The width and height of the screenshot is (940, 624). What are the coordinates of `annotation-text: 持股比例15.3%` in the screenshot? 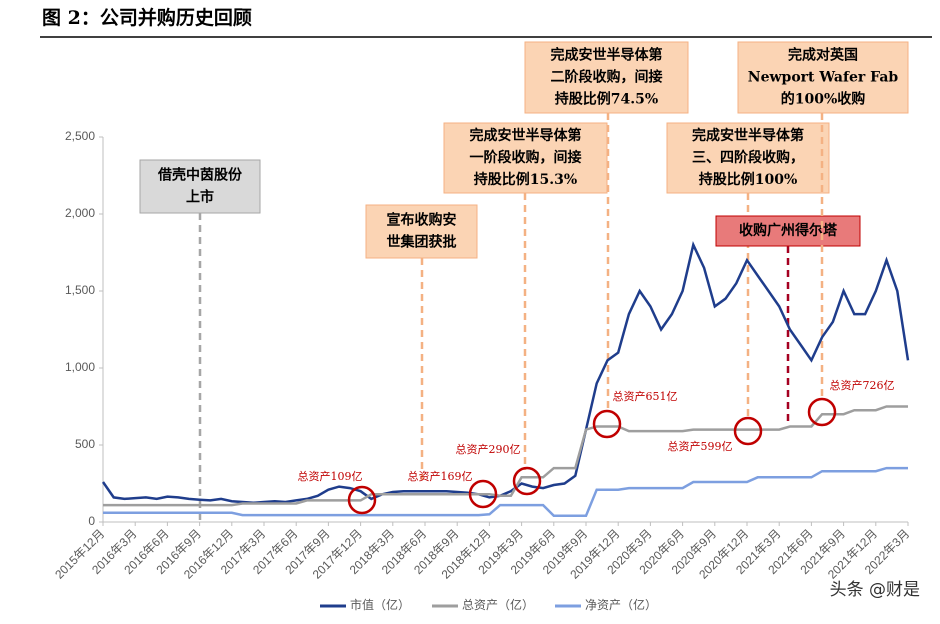 It's located at (525, 179).